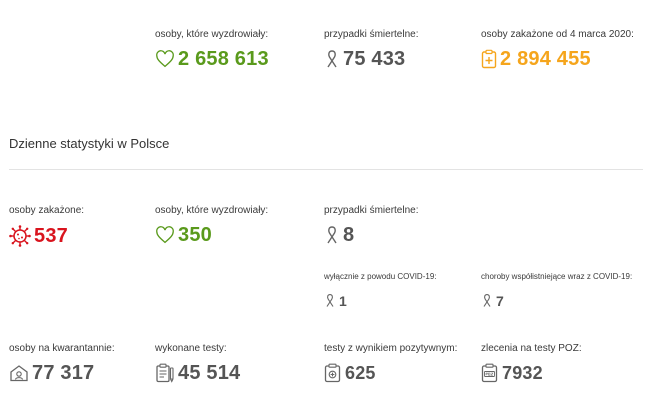 Image resolution: width=650 pixels, height=417 pixels. Describe the element at coordinates (557, 276) in the screenshot. I see `deaths-comorbid-label: choroby współistniejące wraz z COVID-19:` at that location.